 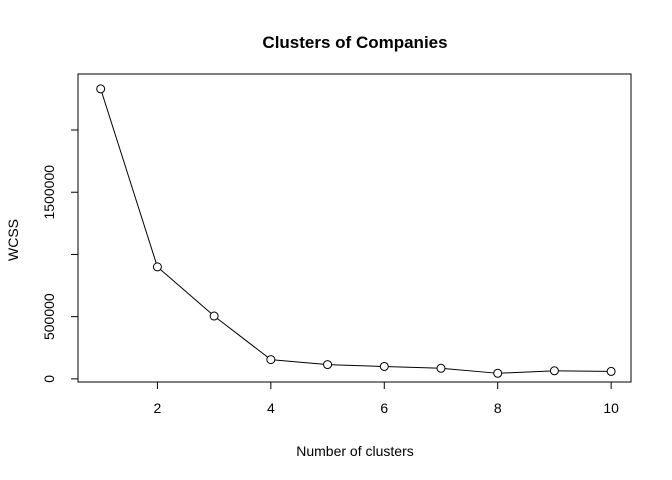 What do you see at coordinates (158, 408) in the screenshot?
I see `x-tick-label: 2` at bounding box center [158, 408].